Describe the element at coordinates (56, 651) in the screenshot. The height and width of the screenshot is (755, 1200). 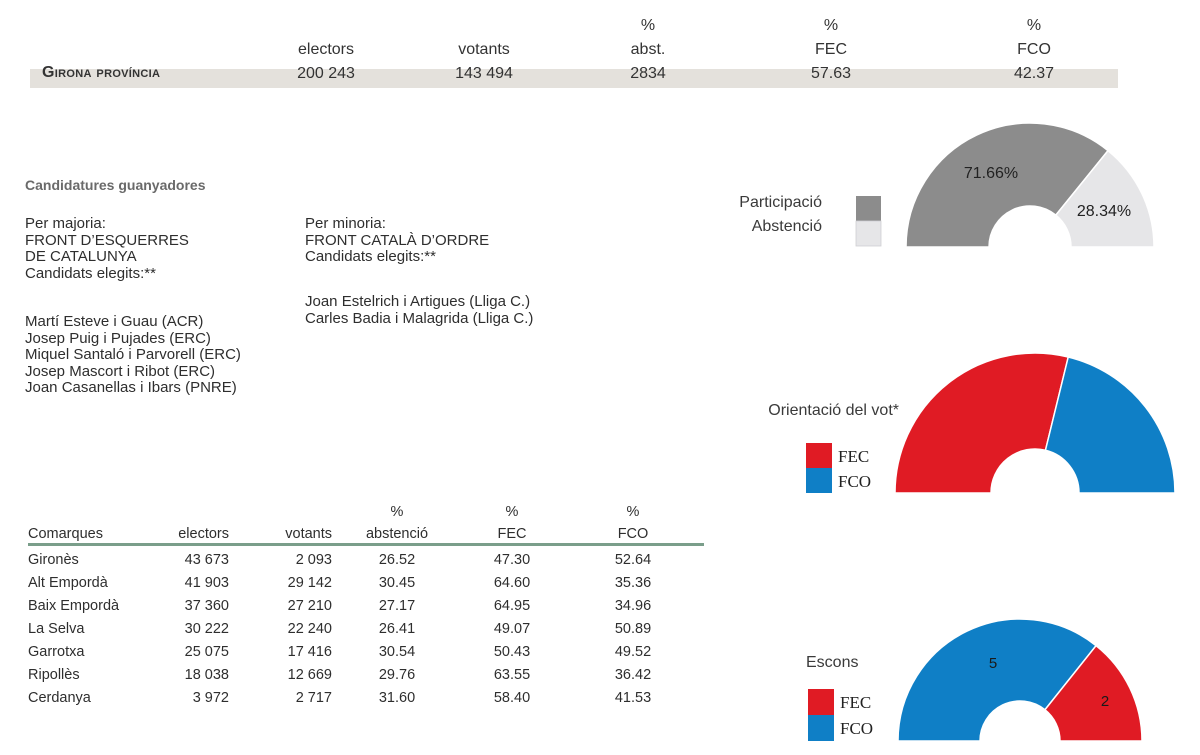
I see `cell: Garrotxa` at that location.